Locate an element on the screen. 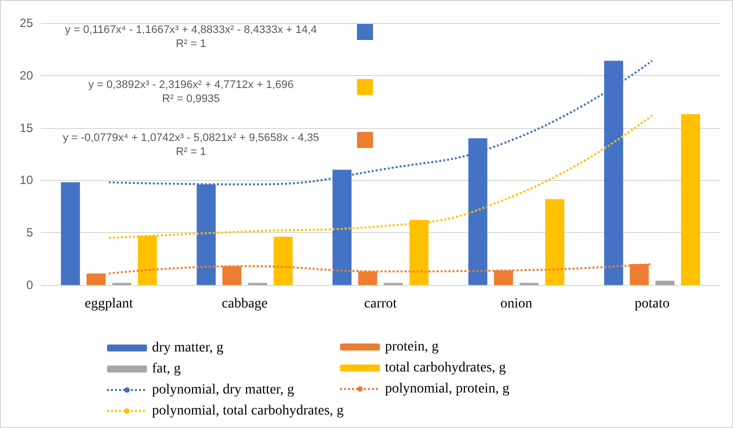  x-tick-label: potato is located at coordinates (652, 304).